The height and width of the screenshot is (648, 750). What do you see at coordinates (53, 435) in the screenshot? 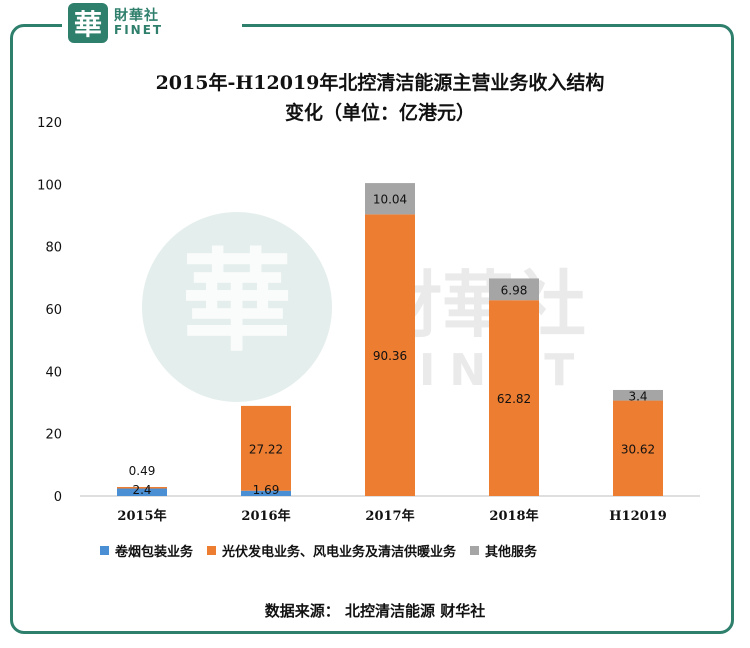
I see `y-tick-label: 20` at bounding box center [53, 435].